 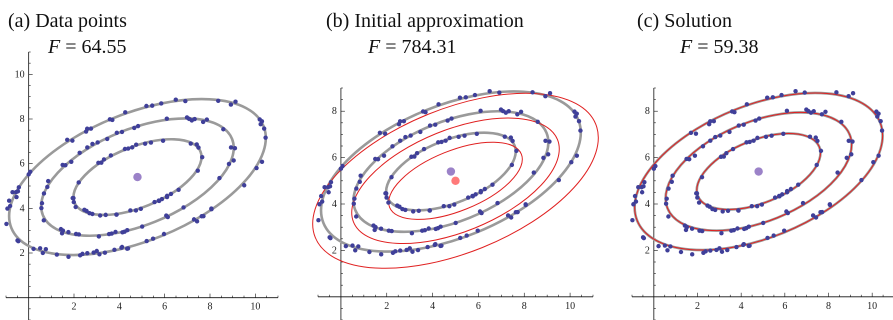 I want to click on x-tick-label: 10, so click(x=570, y=306).